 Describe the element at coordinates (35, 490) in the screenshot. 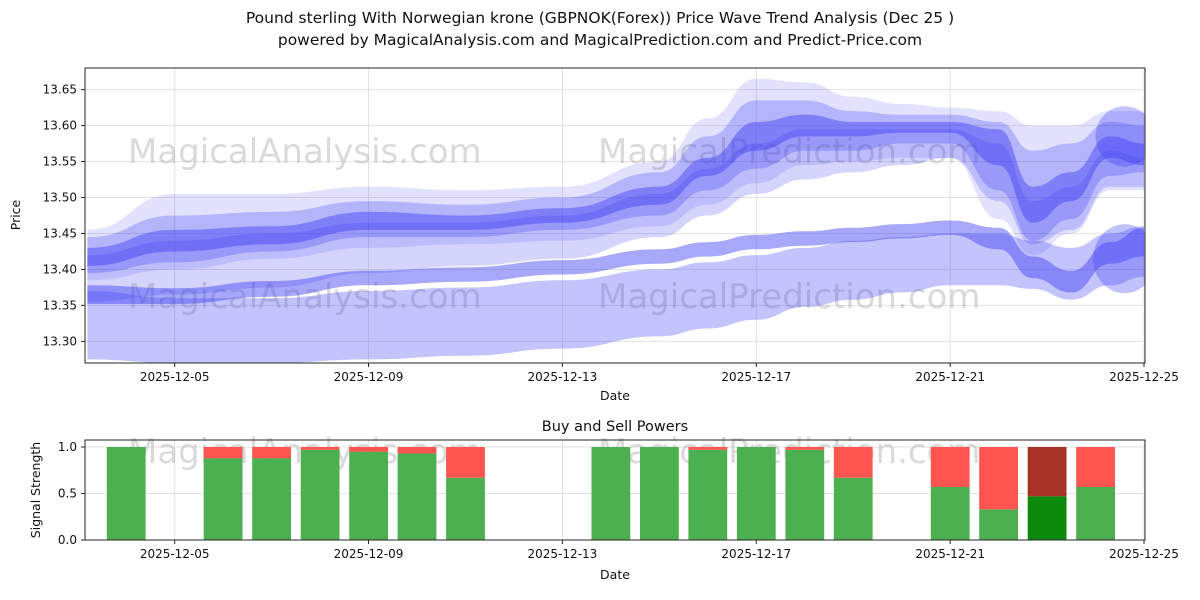

I see `power-yaxis-label: Signal Strength` at that location.